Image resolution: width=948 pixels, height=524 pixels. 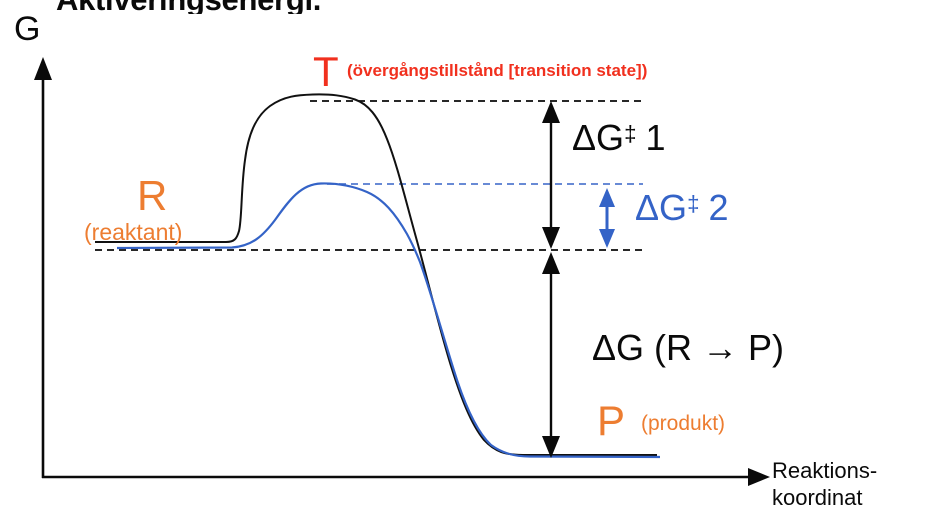 What do you see at coordinates (598, 137) in the screenshot?
I see `dg1-base: ΔG` at bounding box center [598, 137].